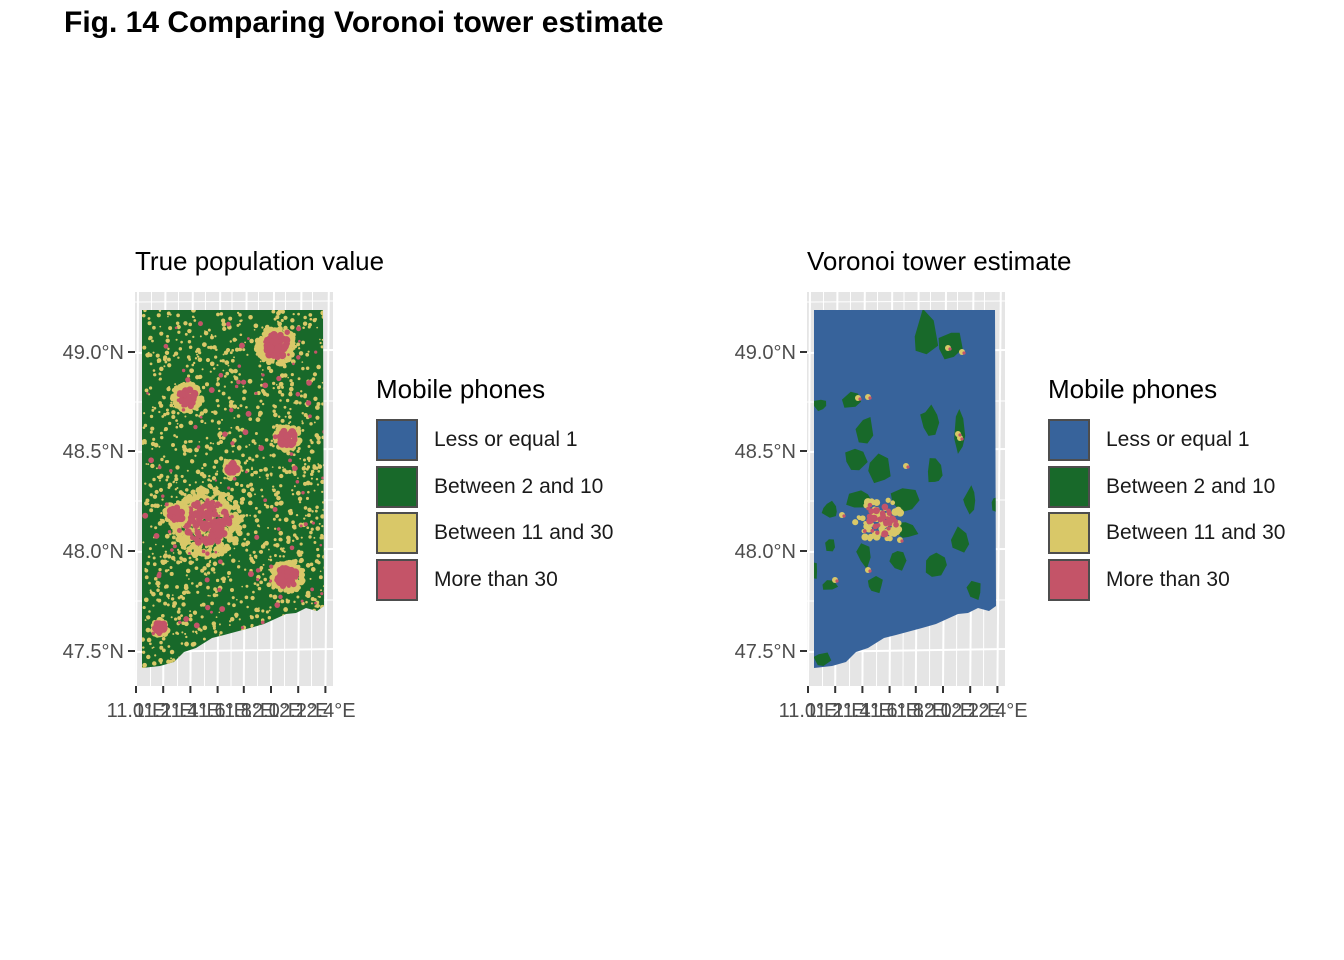 The width and height of the screenshot is (1344, 960). What do you see at coordinates (1168, 579) in the screenshot?
I see `legend-label: More than 30` at bounding box center [1168, 579].